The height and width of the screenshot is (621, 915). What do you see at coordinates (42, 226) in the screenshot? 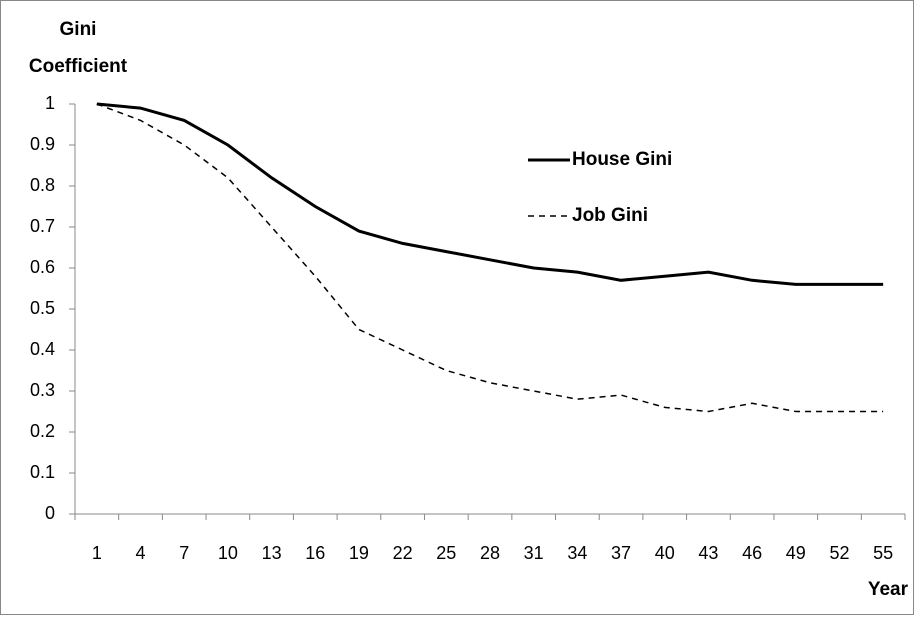
I see `y-tick-label: 0.7` at bounding box center [42, 226].